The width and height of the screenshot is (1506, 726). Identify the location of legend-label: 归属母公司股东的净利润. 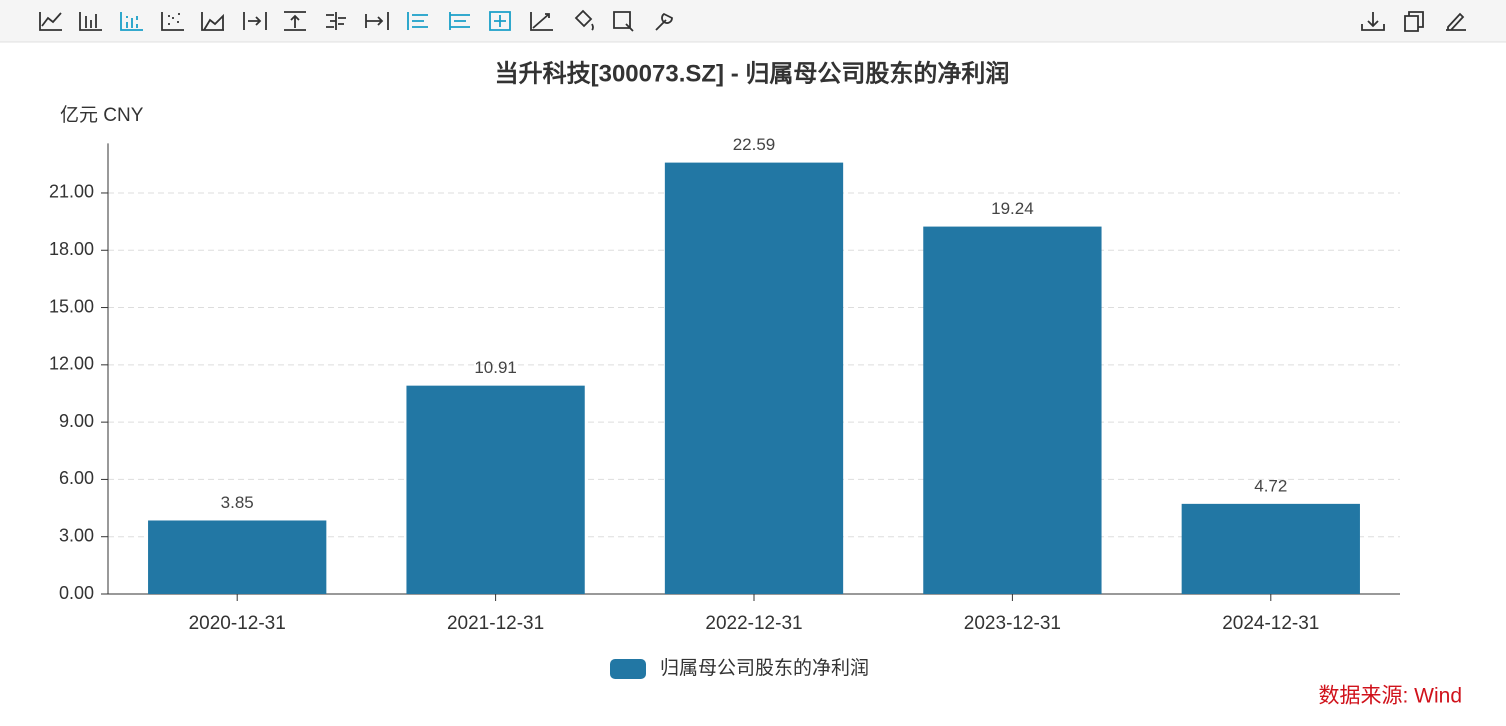
(764, 668).